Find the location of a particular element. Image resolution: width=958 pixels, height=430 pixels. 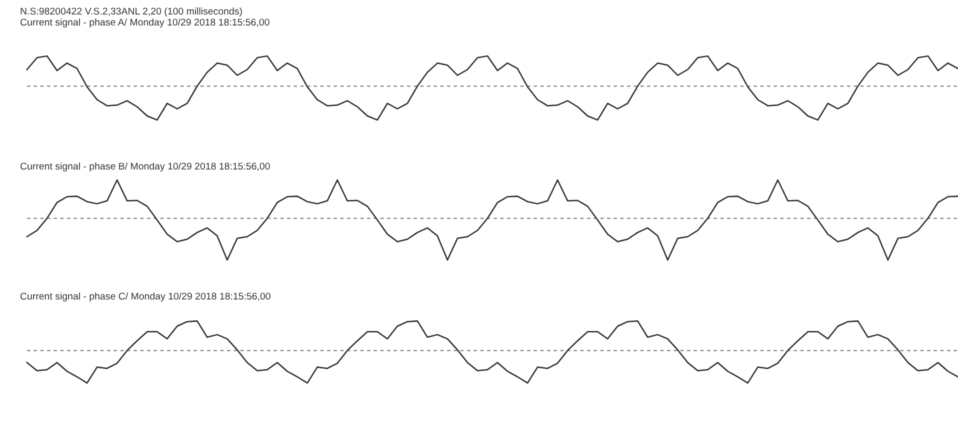

chart-subtitle: Current signal - phase A/ Monday 10/29 2018 18:15:56,00 is located at coordinates (145, 23).